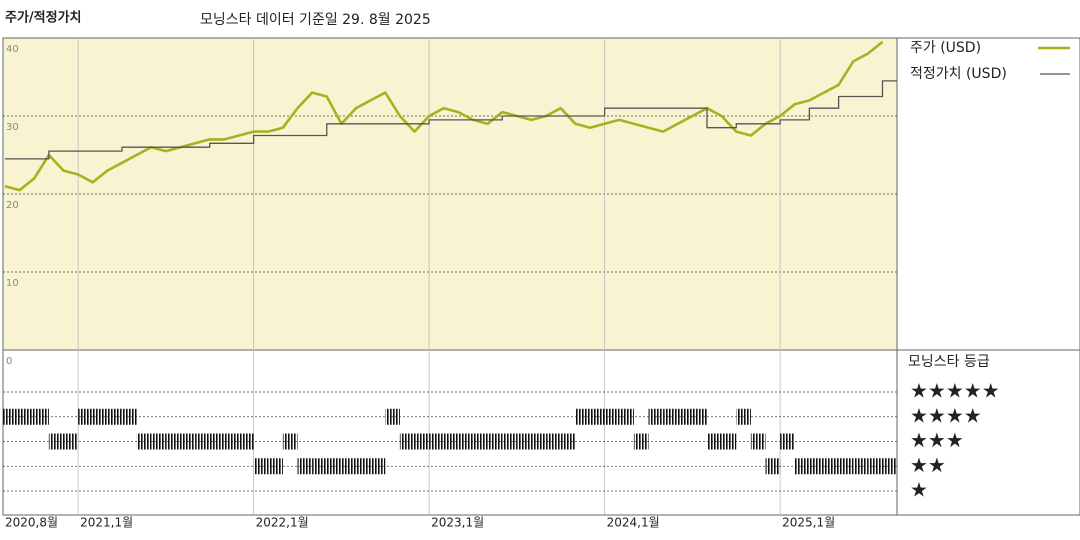 The image size is (1080, 540). Describe the element at coordinates (457, 523) in the screenshot. I see `x-tick-label: 2023,1월` at that location.